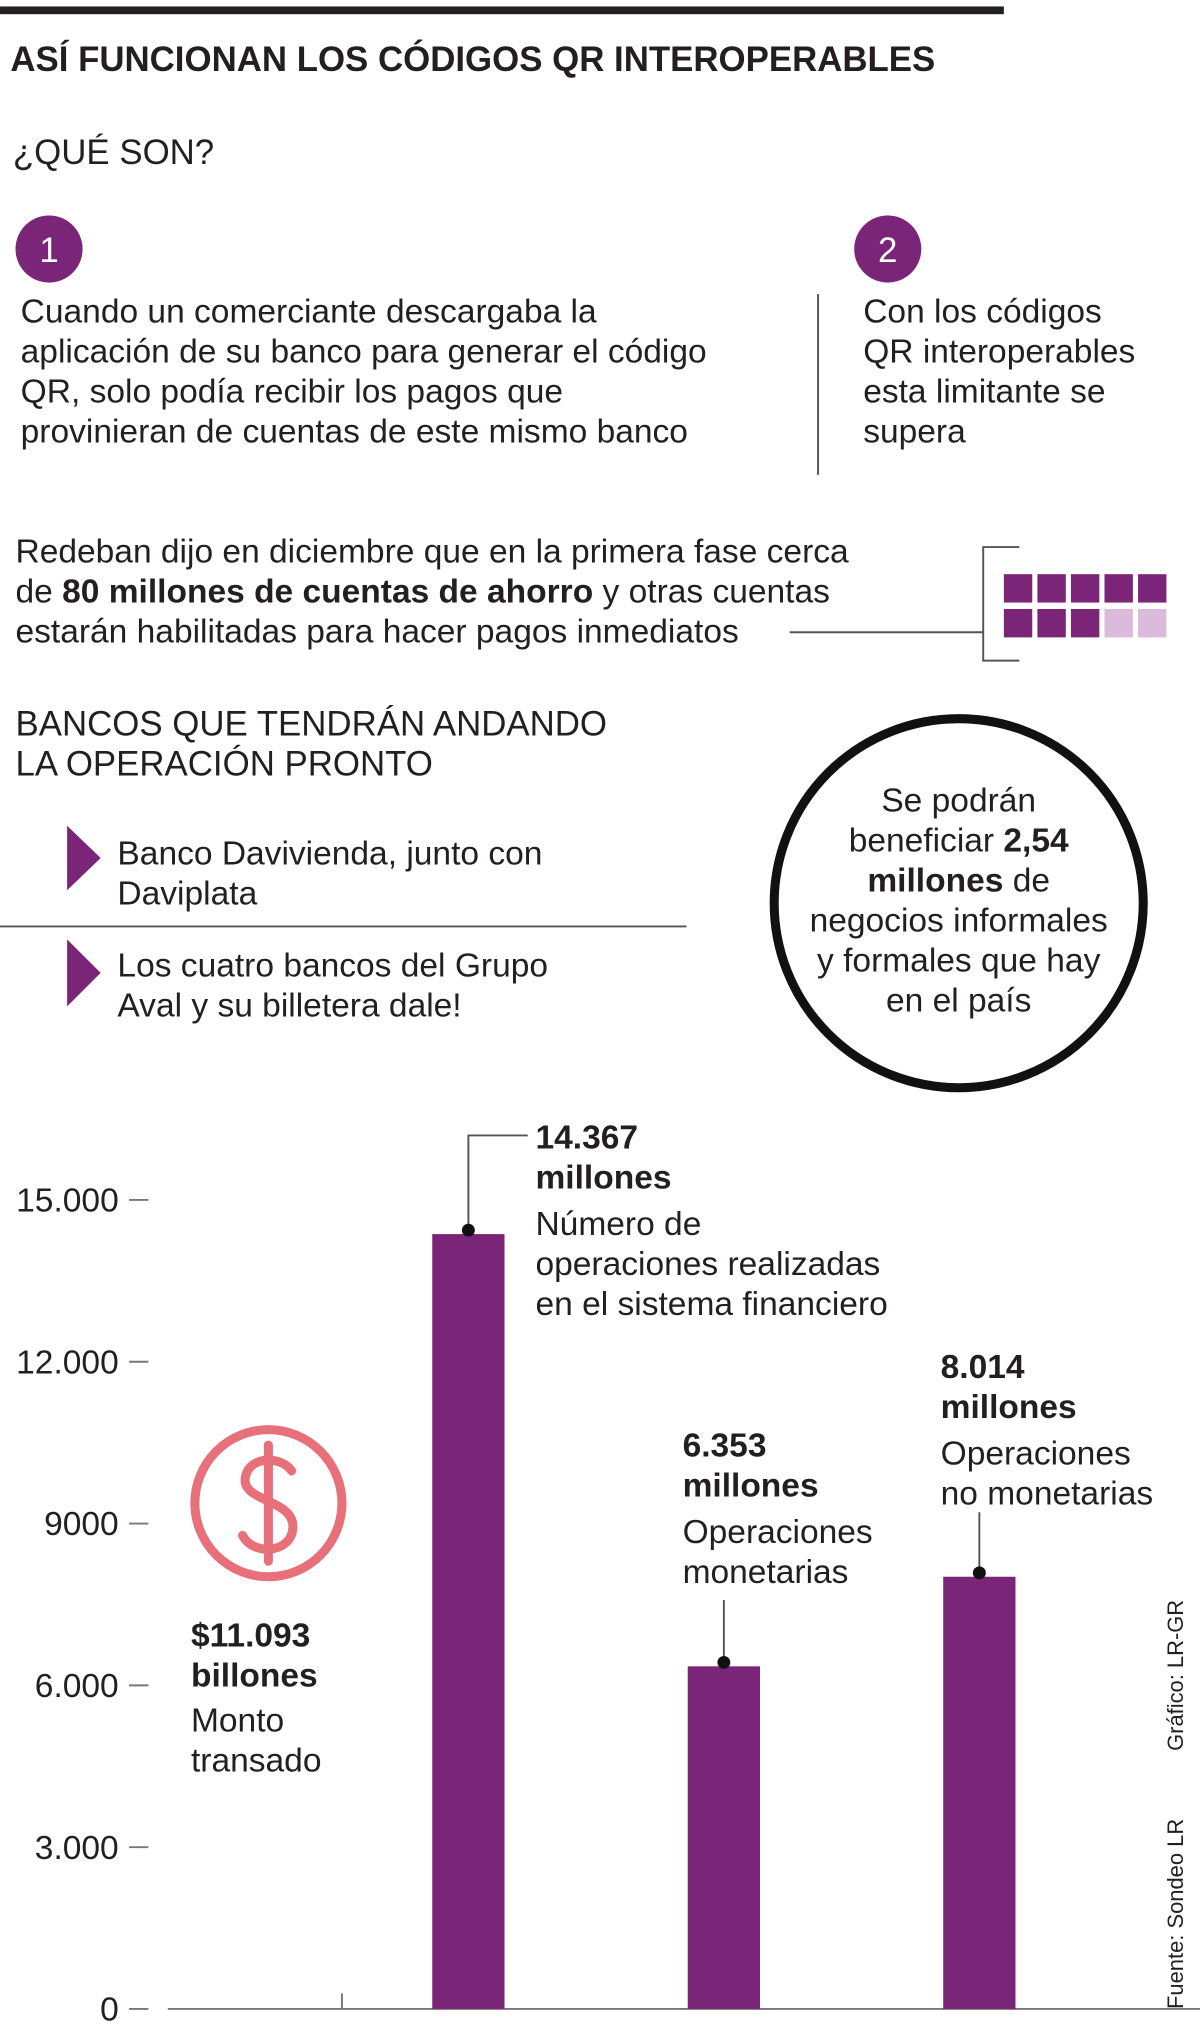 Image resolution: width=1200 pixels, height=2034 pixels. What do you see at coordinates (292, 392) in the screenshot?
I see `step-text: QR, solo podía recibir los pagos que` at bounding box center [292, 392].